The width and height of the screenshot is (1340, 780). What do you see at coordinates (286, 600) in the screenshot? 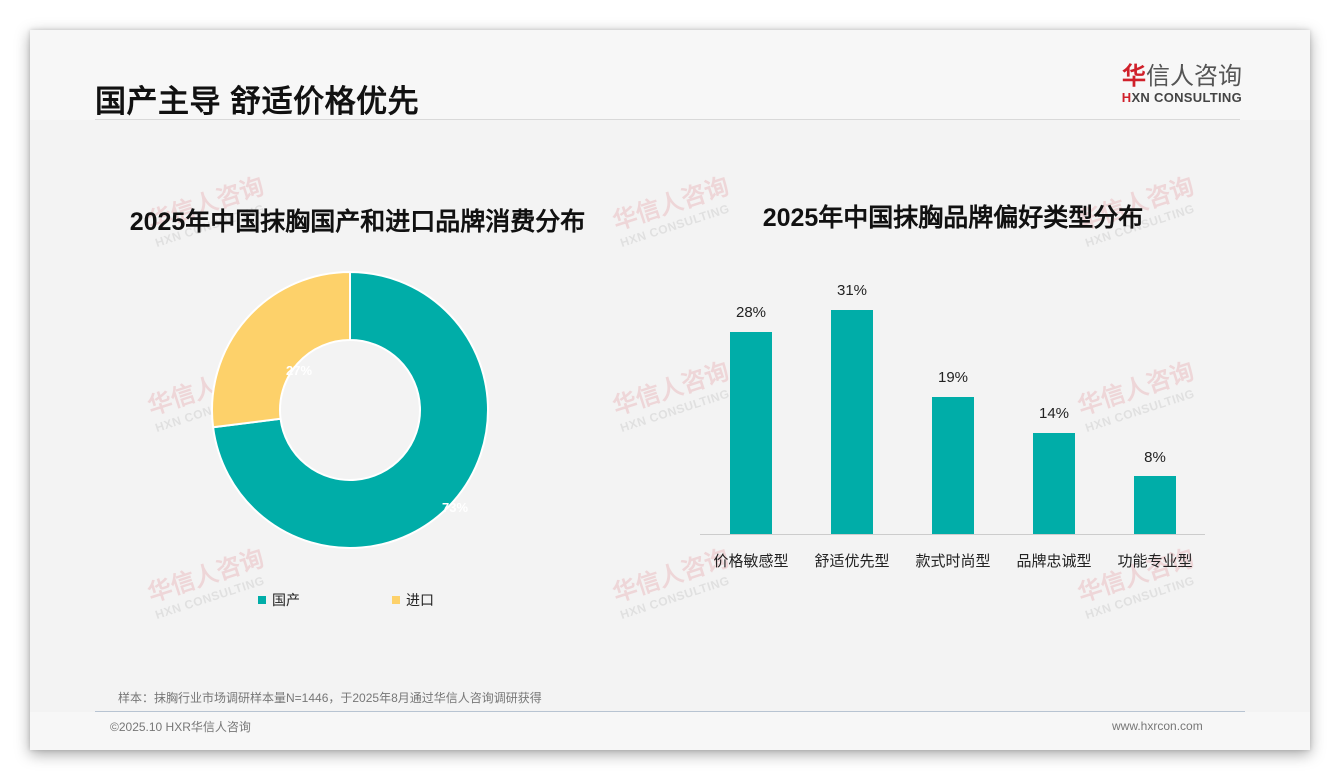
I see `legend-label-domestic: 国产` at bounding box center [286, 600].